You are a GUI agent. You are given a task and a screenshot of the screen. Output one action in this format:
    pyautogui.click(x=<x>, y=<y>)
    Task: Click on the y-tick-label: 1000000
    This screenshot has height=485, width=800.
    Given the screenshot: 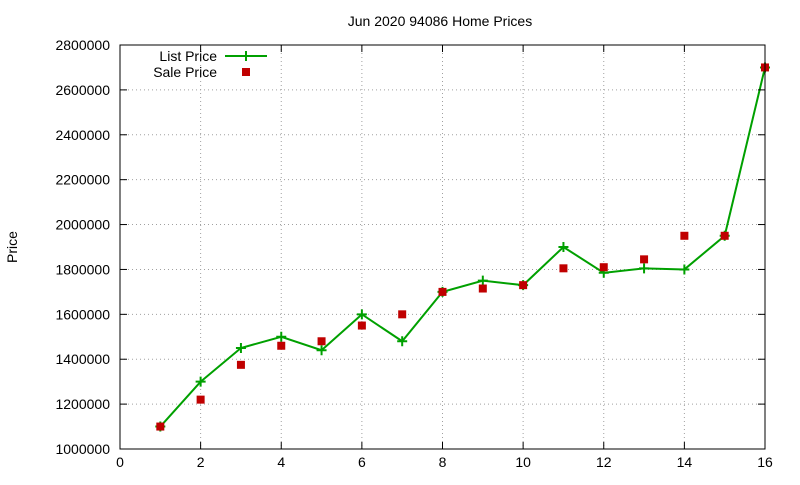 What is the action you would take?
    pyautogui.click(x=82, y=449)
    